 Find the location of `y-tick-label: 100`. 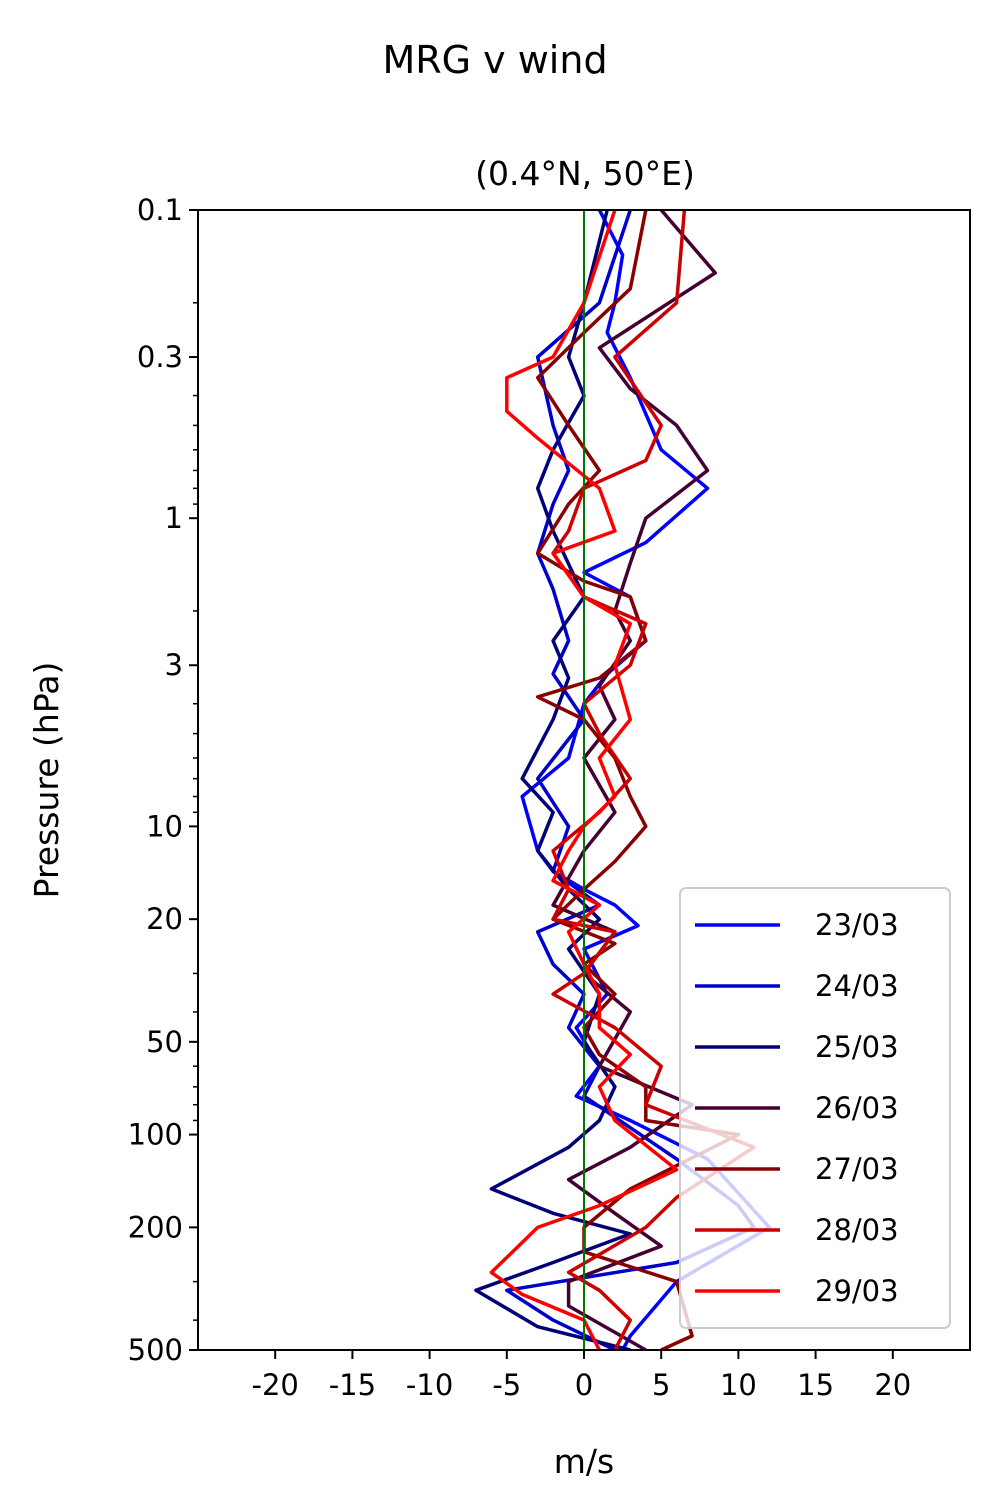

y-tick-label: 100 is located at coordinates (155, 1135).